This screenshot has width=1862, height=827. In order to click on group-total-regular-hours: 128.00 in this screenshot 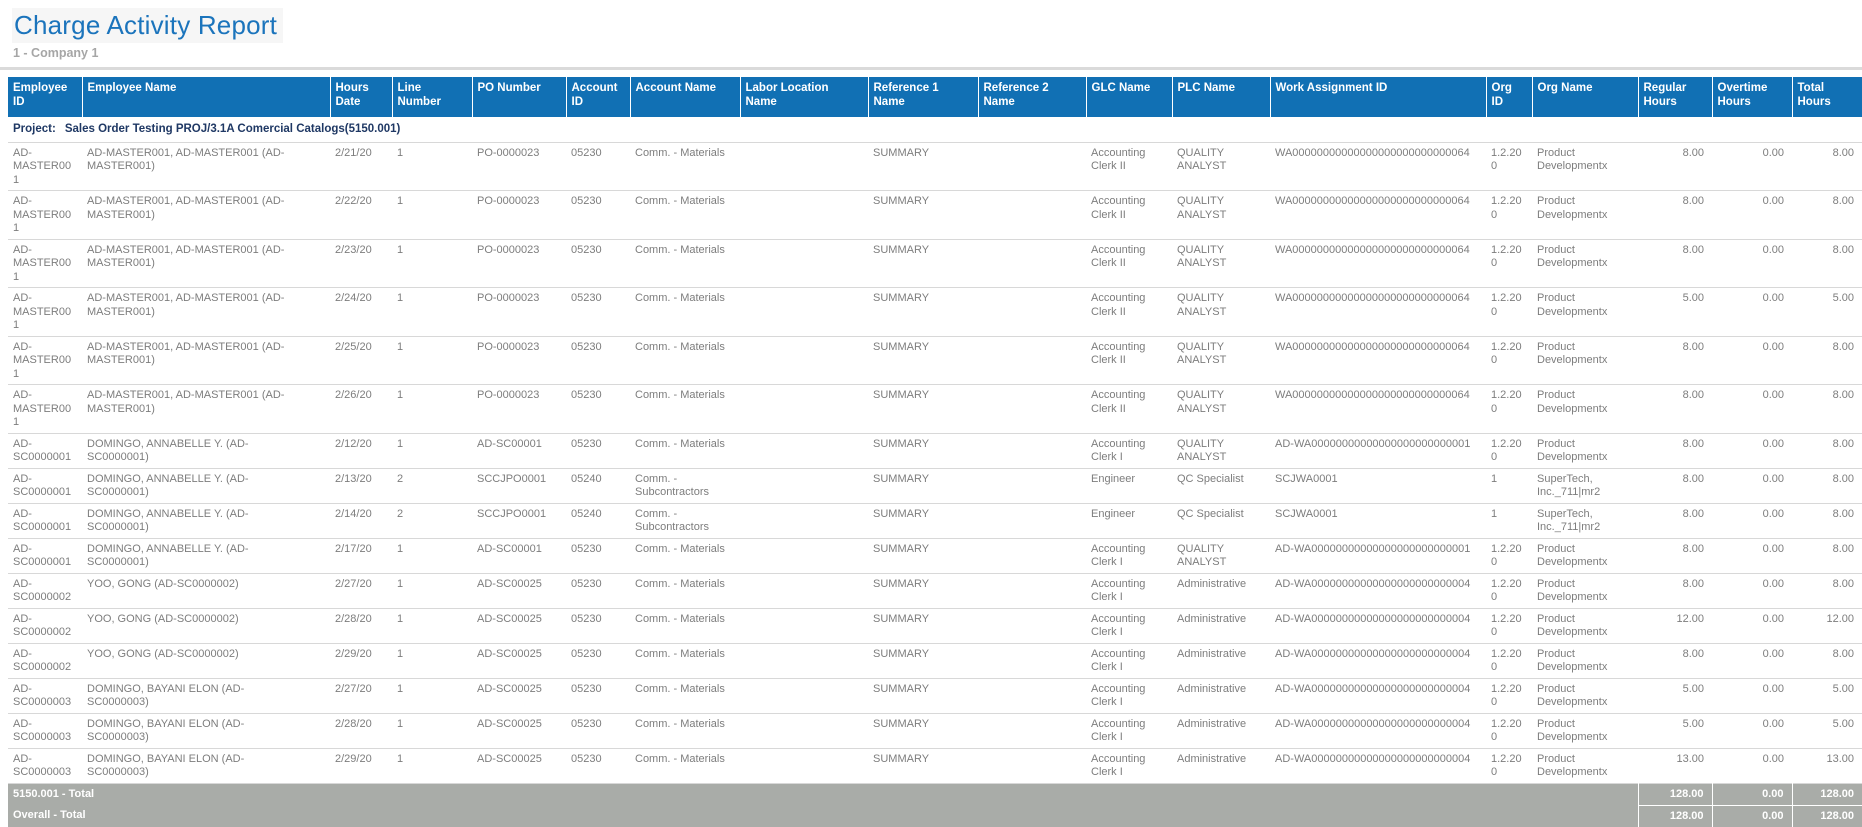, I will do `click(1674, 794)`.